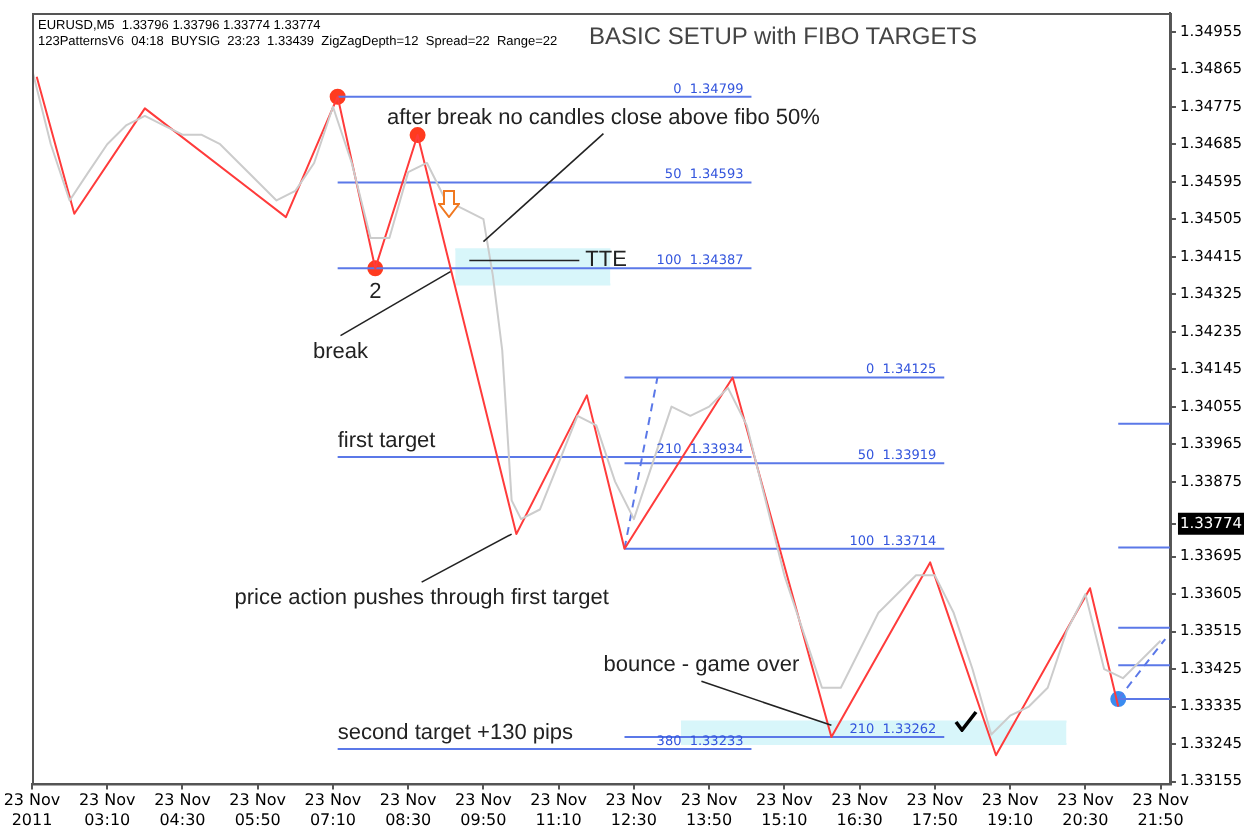 This screenshot has height=832, width=1250. Describe the element at coordinates (375, 292) in the screenshot. I see `annotation: 2` at that location.